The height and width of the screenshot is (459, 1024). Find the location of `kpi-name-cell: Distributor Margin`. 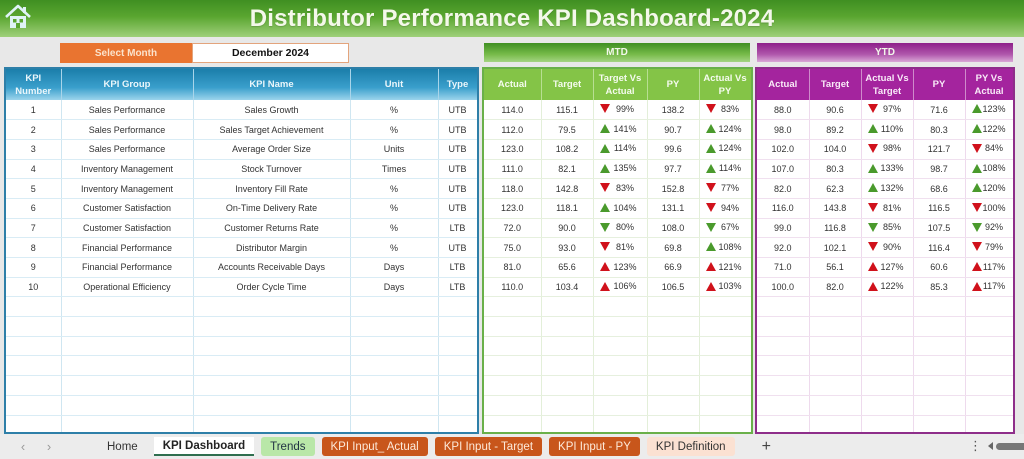

kpi-name-cell: Distributor Margin is located at coordinates (272, 247).